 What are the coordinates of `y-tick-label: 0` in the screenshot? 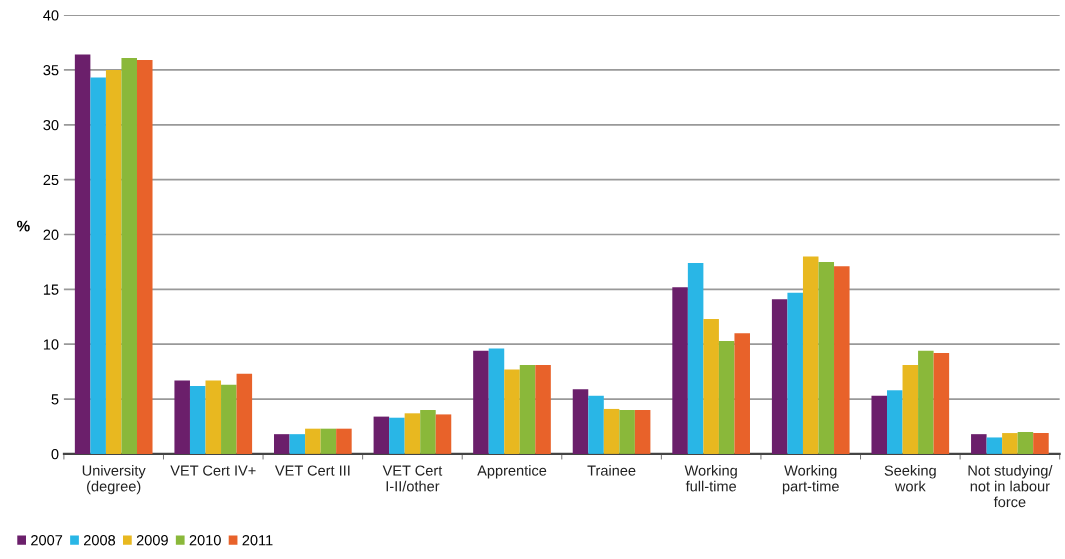 It's located at (55, 454).